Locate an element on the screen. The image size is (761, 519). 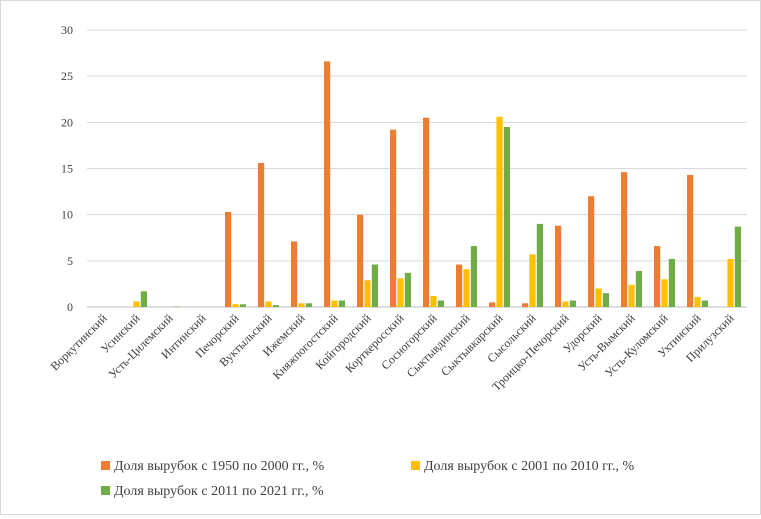
y-tick-label: 20 is located at coordinates (67, 122).